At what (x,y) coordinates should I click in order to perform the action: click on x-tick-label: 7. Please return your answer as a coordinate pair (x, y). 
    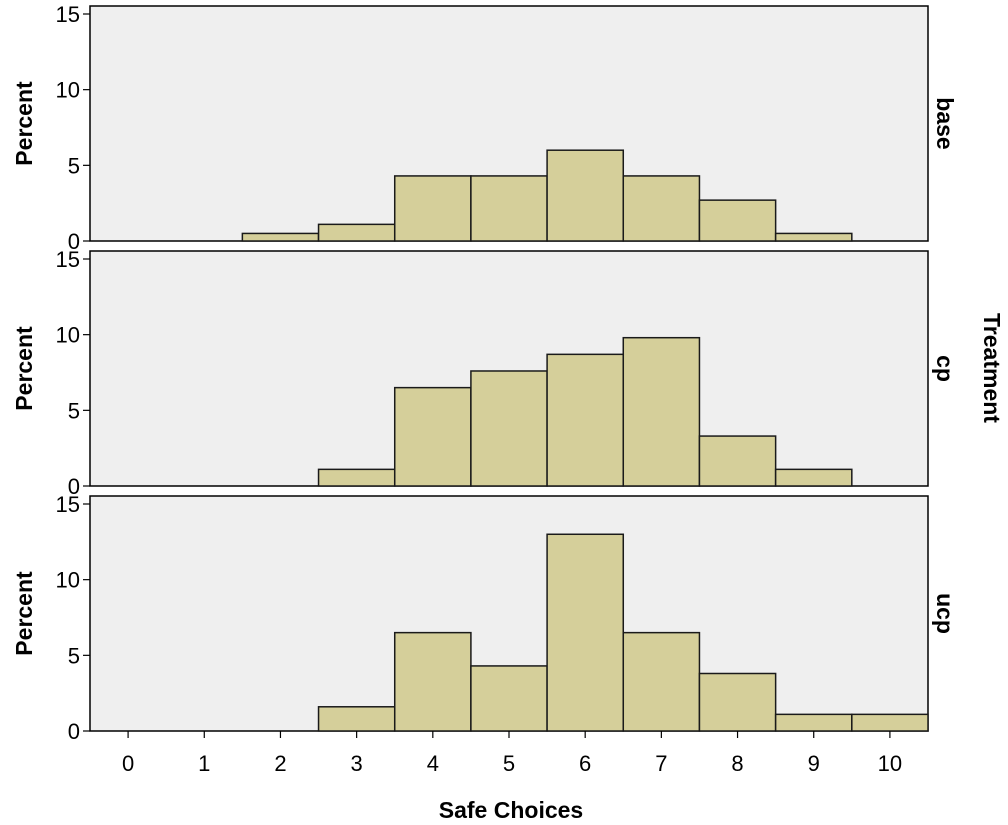
    Looking at the image, I should click on (661, 763).